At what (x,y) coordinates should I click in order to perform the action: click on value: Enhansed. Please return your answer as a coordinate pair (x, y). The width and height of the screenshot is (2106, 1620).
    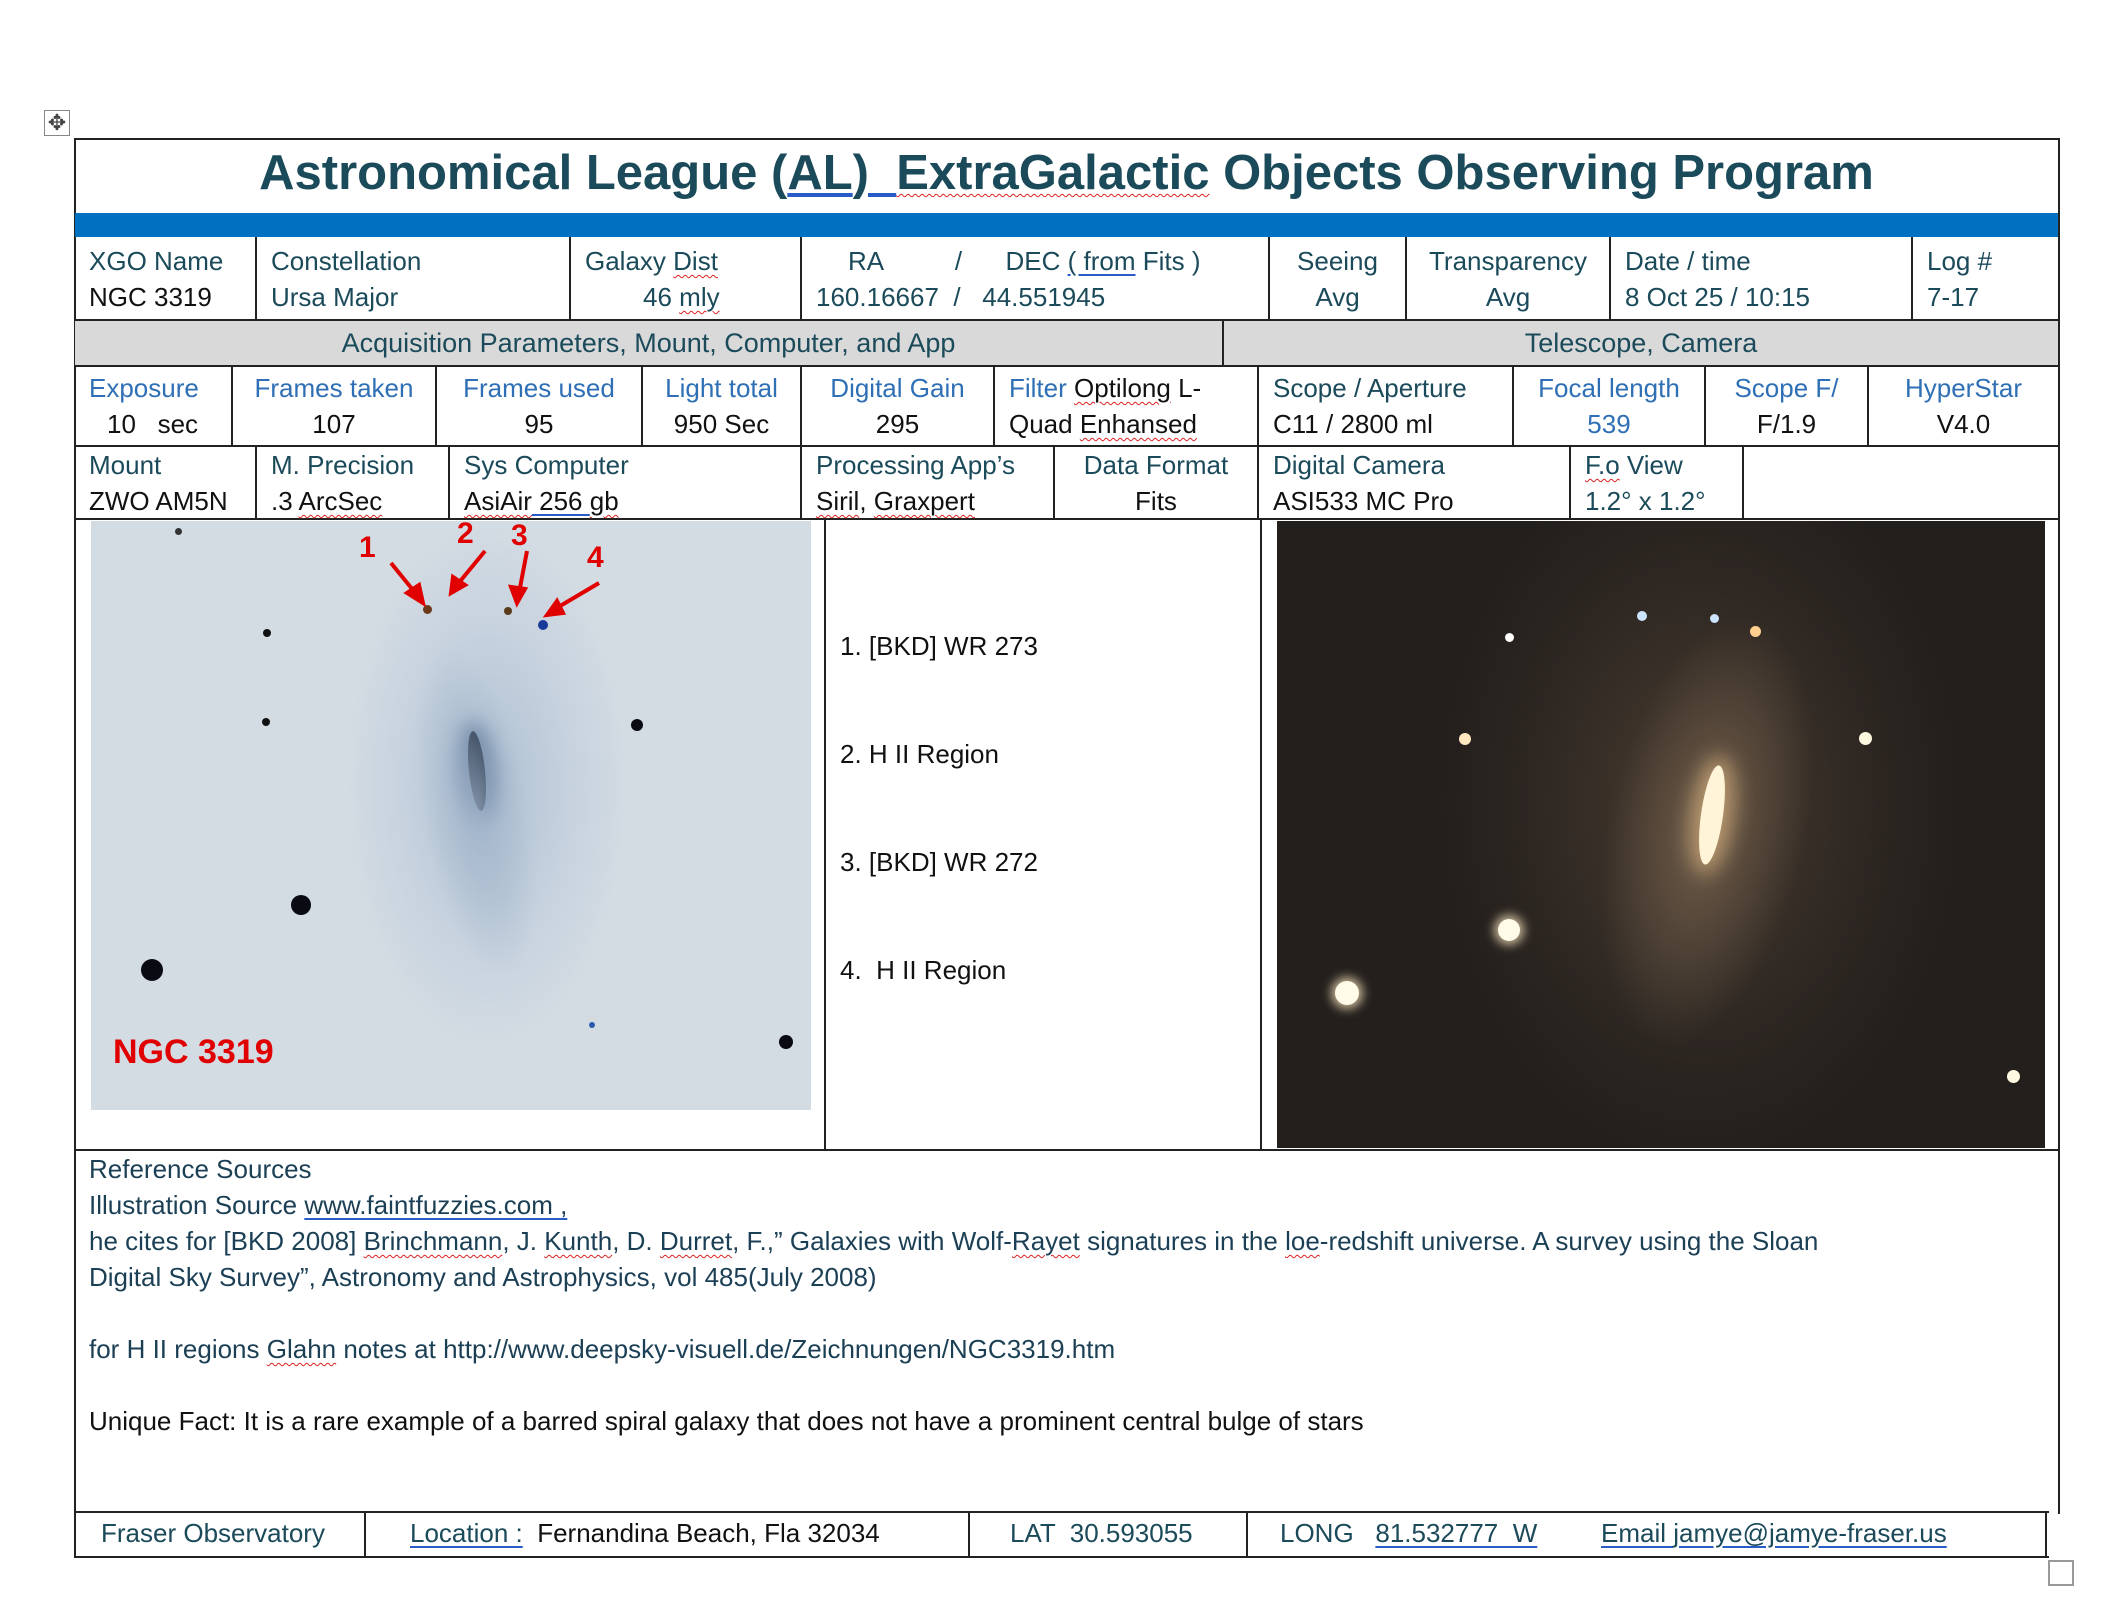
    Looking at the image, I should click on (1138, 424).